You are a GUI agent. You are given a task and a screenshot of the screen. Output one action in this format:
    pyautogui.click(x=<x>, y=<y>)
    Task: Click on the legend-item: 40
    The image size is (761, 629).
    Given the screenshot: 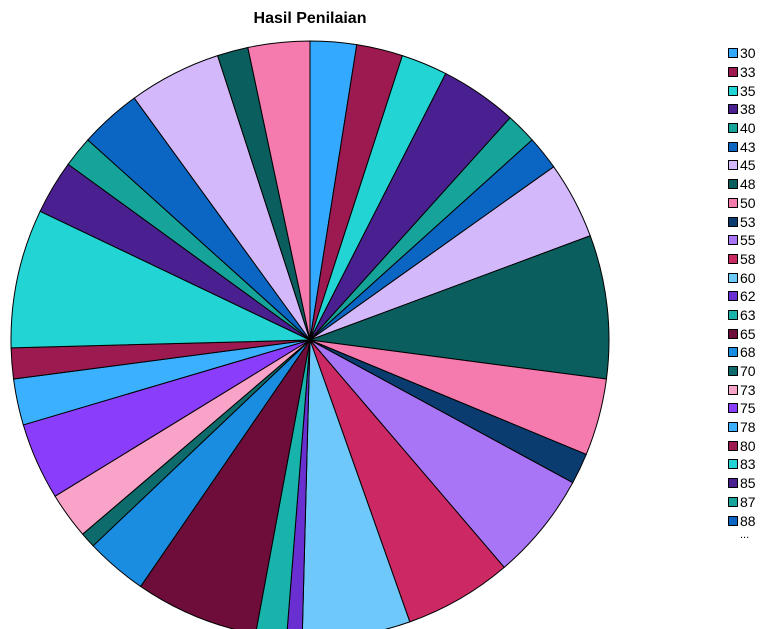 What is the action you would take?
    pyautogui.click(x=744, y=128)
    